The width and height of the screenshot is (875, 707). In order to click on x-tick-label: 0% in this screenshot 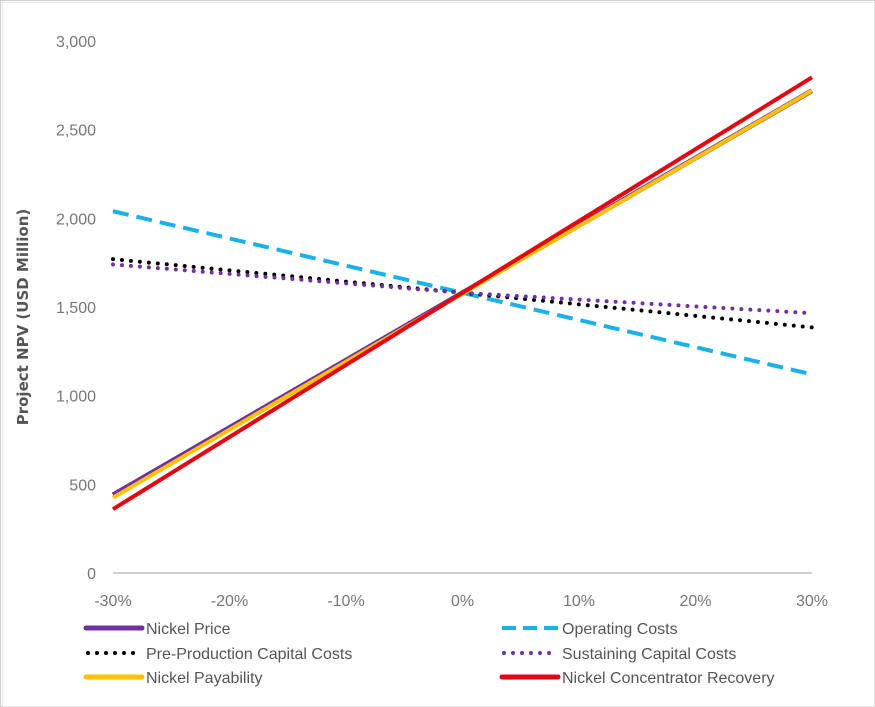, I will do `click(462, 601)`.